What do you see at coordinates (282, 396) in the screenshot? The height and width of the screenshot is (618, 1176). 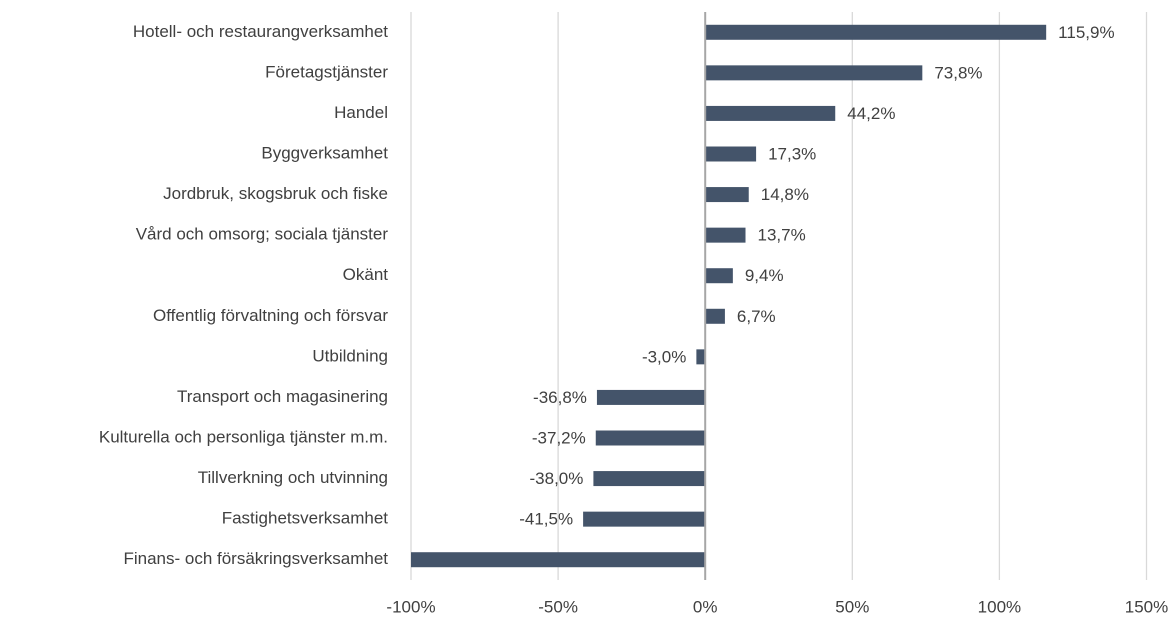 I see `y-tick-label: Transport och magasinering` at bounding box center [282, 396].